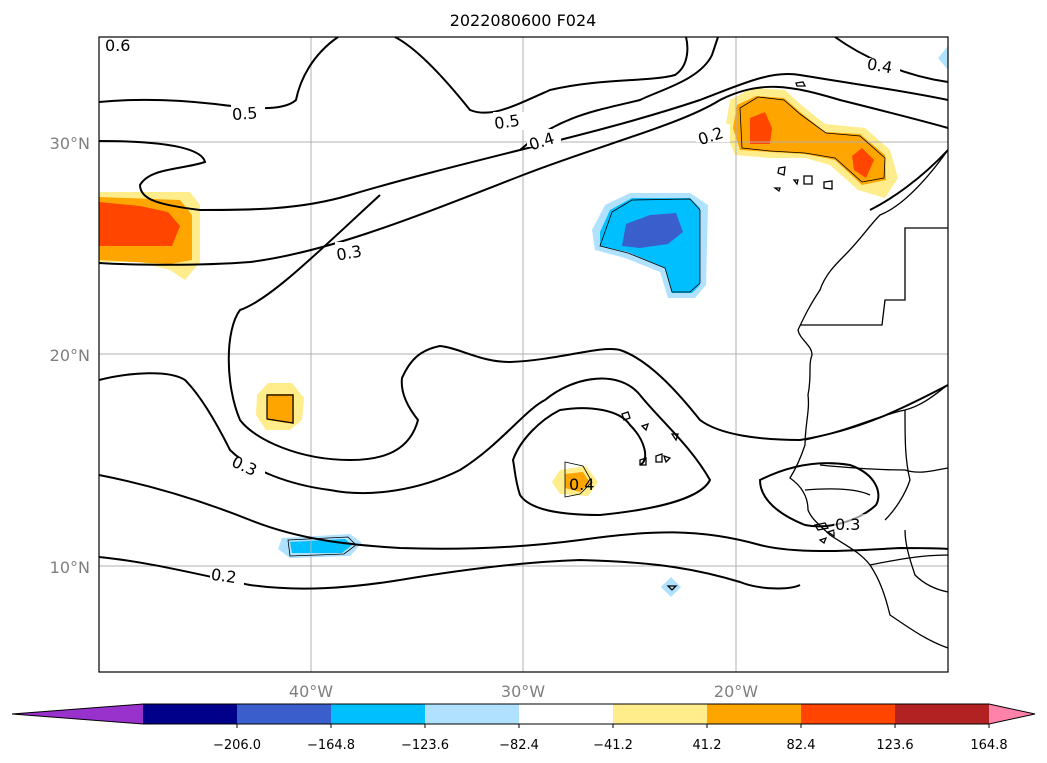 The height and width of the screenshot is (763, 1047). What do you see at coordinates (237, 745) in the screenshot?
I see `colorbar-tick-label: −206.0` at bounding box center [237, 745].